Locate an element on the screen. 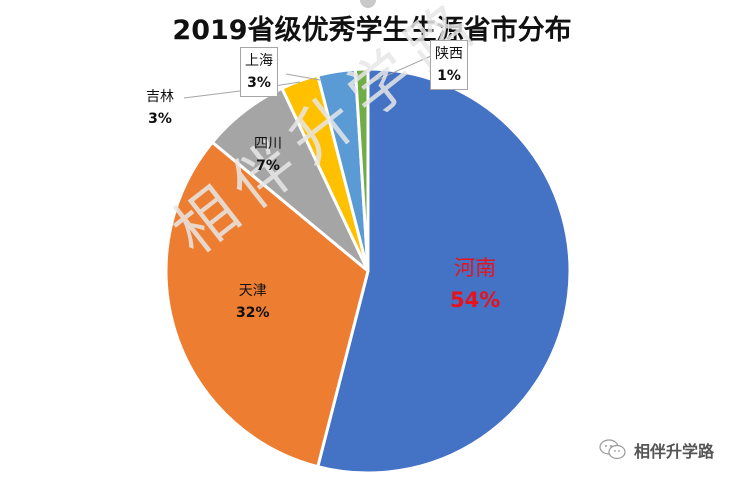  label-shaanxi: 陕西 1% is located at coordinates (449, 65).